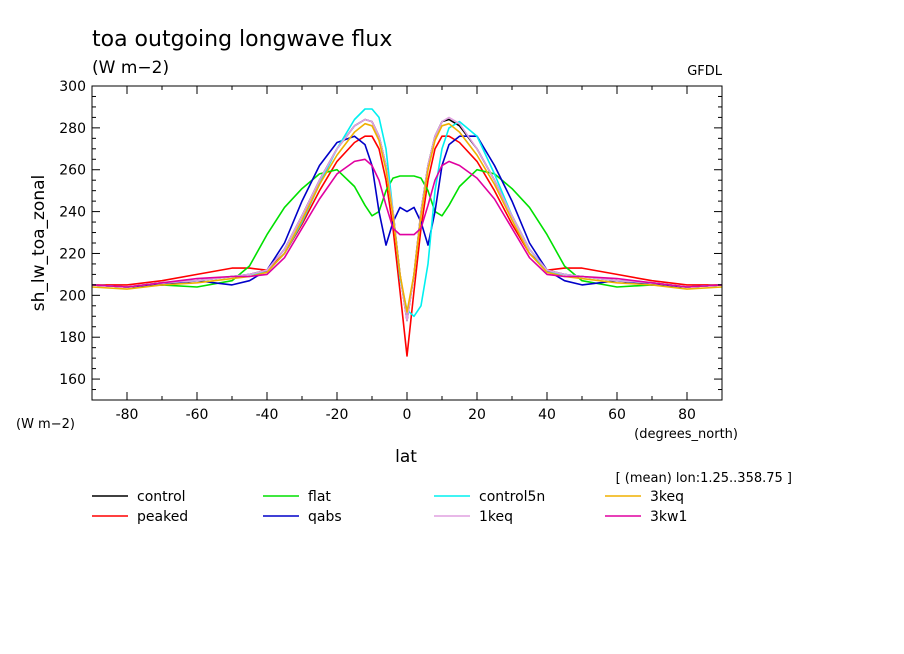 The height and width of the screenshot is (654, 904). Describe the element at coordinates (496, 517) in the screenshot. I see `legend-label-1keq: 1keq` at that location.